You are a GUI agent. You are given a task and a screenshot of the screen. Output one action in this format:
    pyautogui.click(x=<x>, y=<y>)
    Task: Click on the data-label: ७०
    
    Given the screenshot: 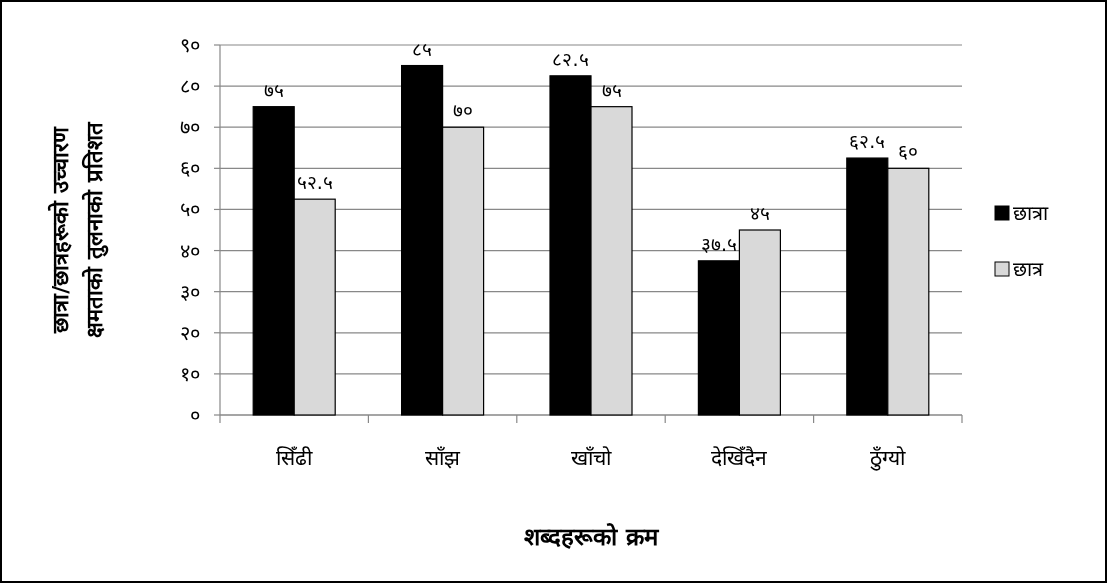 What is the action you would take?
    pyautogui.click(x=463, y=110)
    